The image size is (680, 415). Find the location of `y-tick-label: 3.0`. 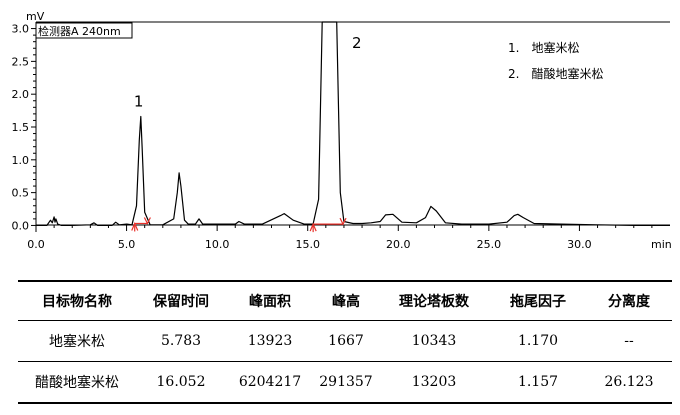

y-tick-label: 3.0 is located at coordinates (21, 29).